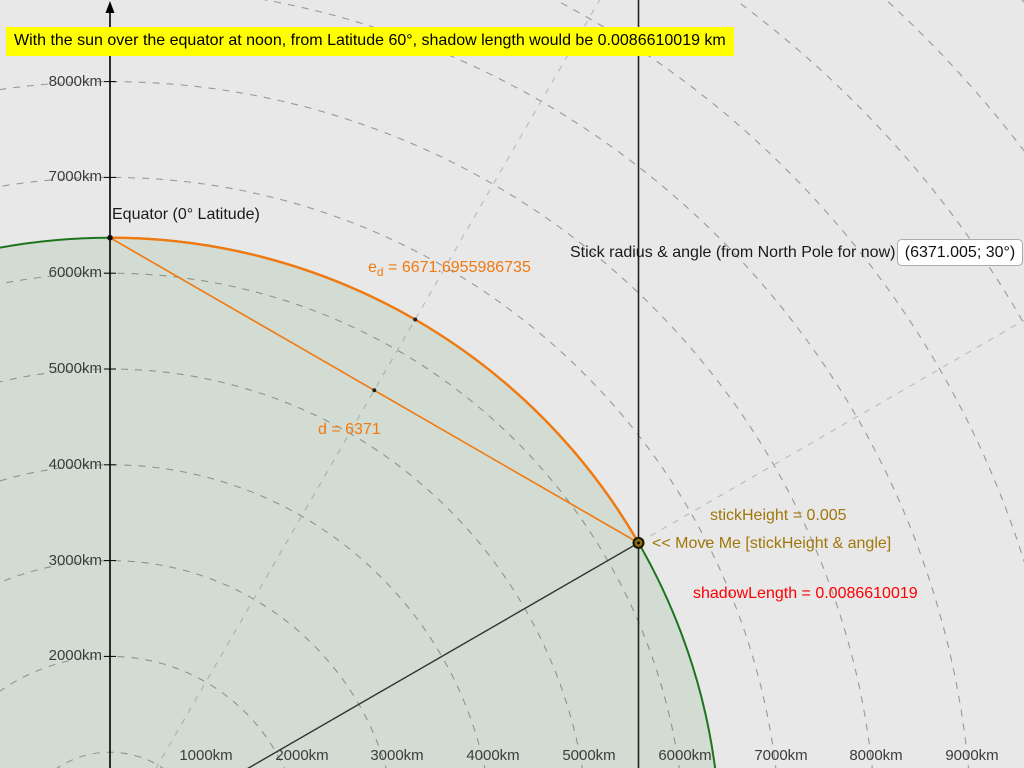 Image resolution: width=1024 pixels, height=768 pixels. Describe the element at coordinates (374, 390) in the screenshot. I see `chord-midpoint` at that location.